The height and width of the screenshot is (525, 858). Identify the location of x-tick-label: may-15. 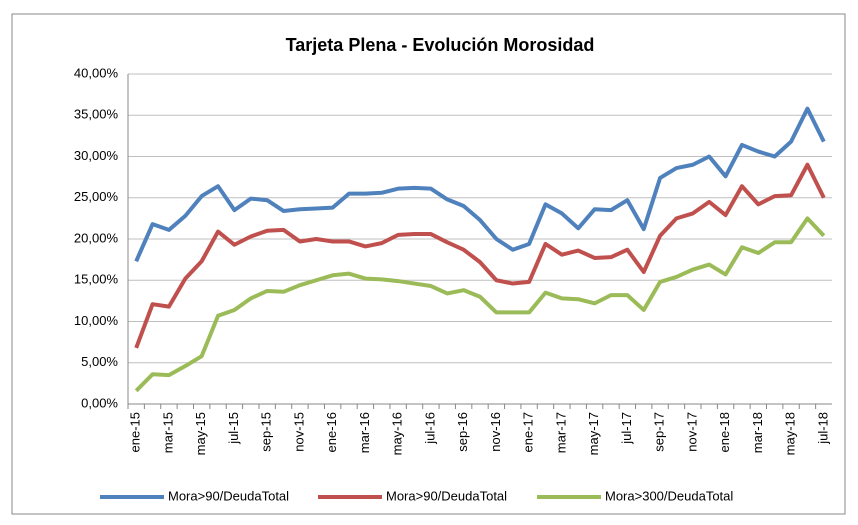
(200, 433).